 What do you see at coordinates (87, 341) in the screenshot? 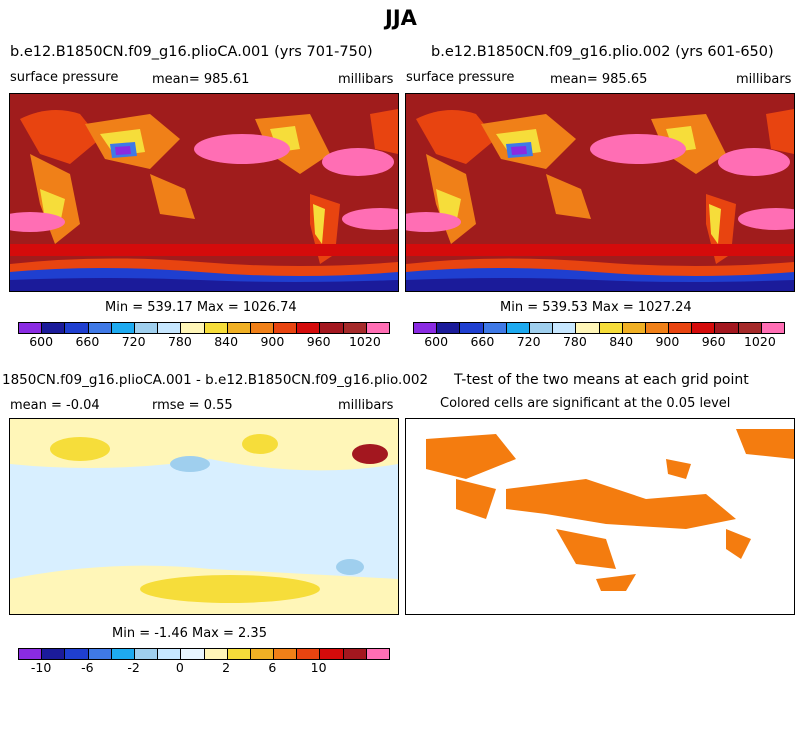
I see `colorbar-tick-label: 660` at bounding box center [87, 341].